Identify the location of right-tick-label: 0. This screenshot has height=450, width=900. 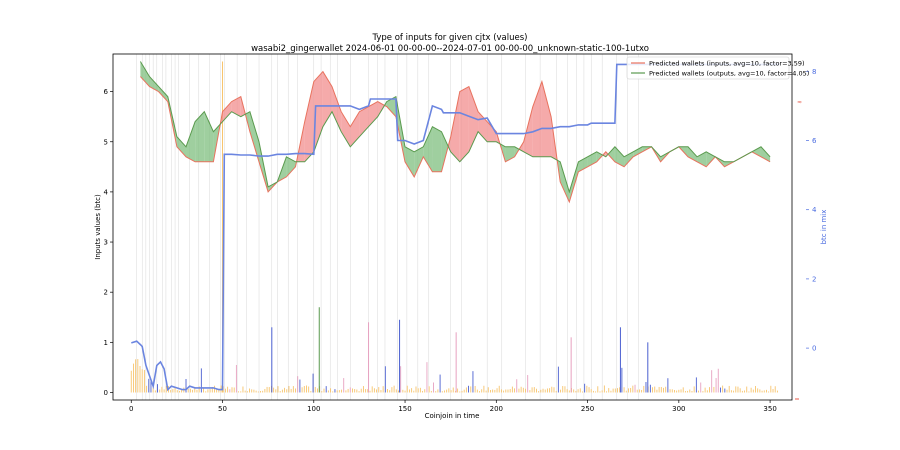
(814, 349).